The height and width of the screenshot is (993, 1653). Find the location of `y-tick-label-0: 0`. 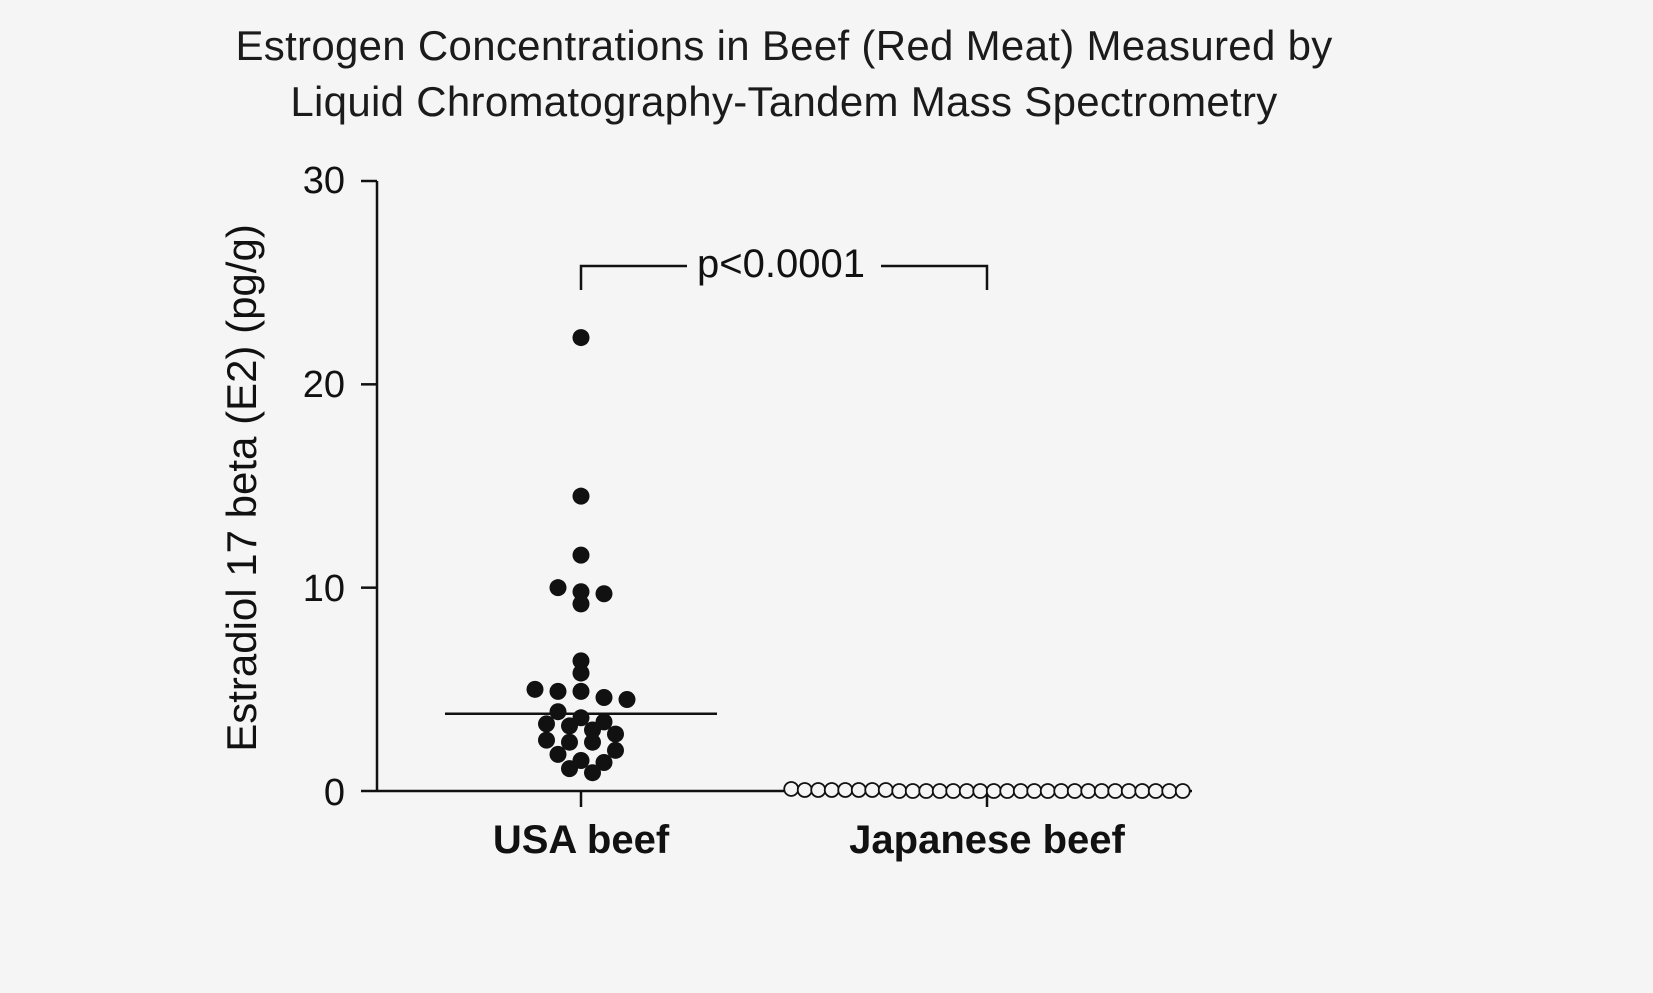

y-tick-label-0: 0 is located at coordinates (334, 793).